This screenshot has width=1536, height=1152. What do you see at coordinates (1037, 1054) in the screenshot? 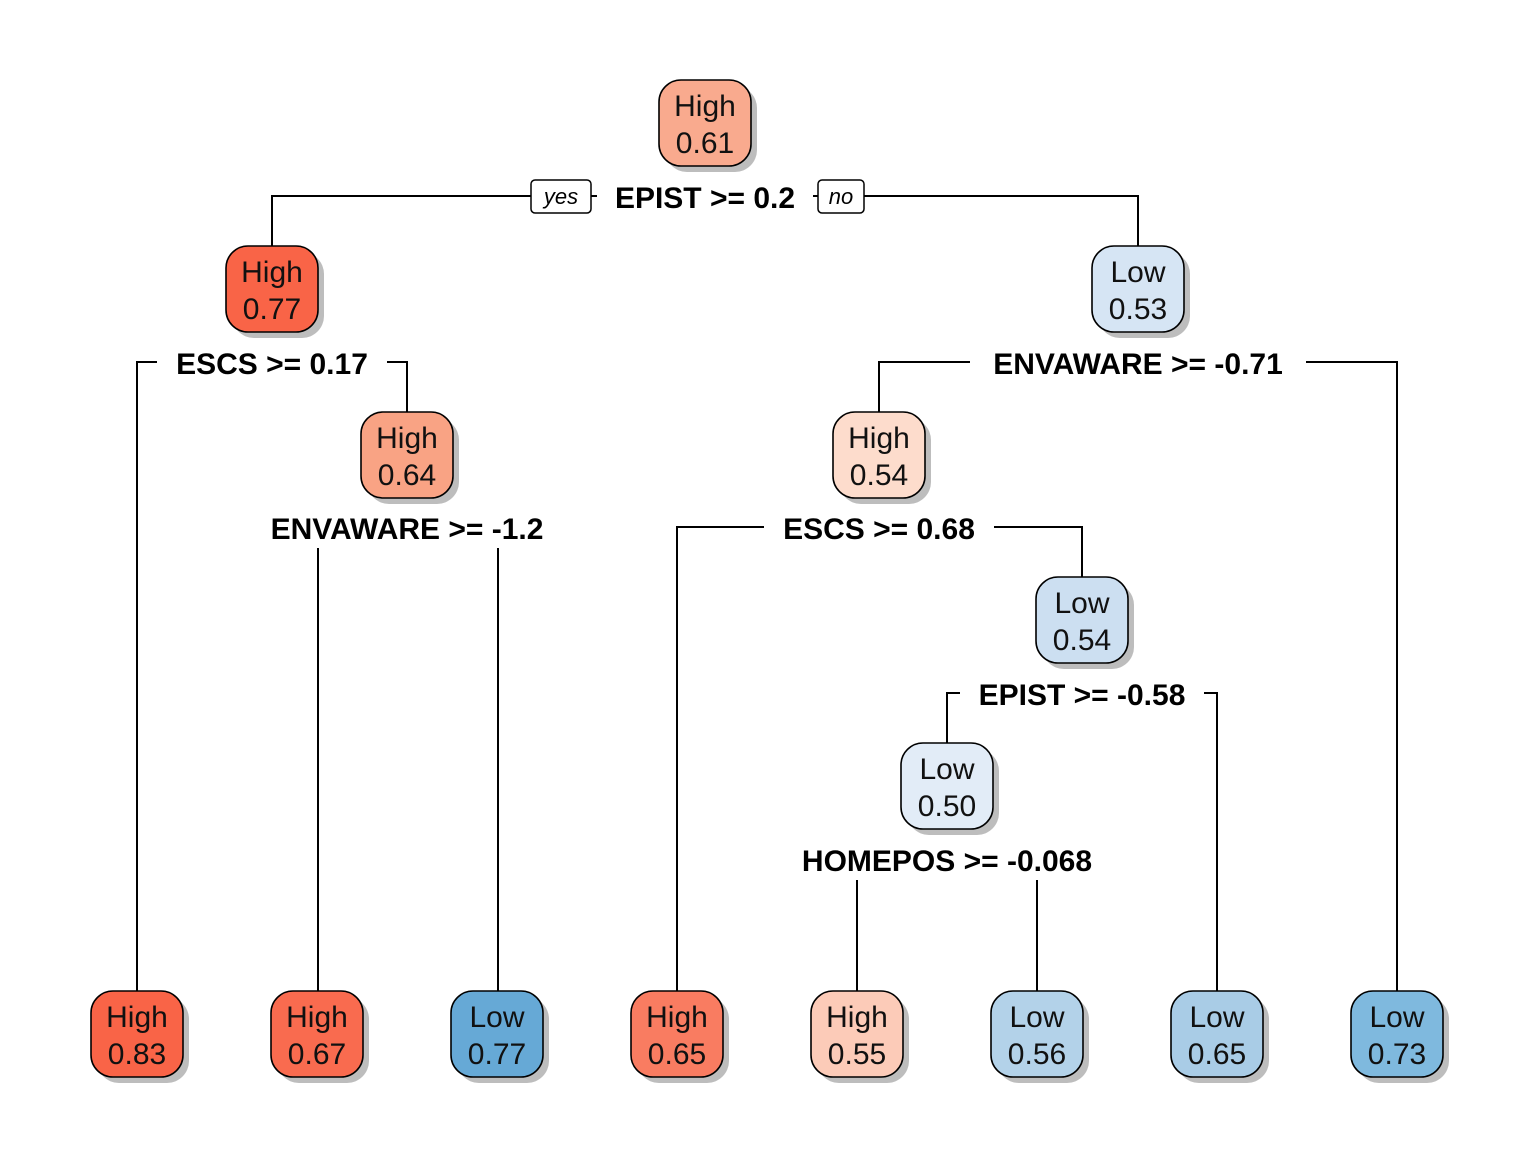
I see `node-probability: 0.56` at bounding box center [1037, 1054].